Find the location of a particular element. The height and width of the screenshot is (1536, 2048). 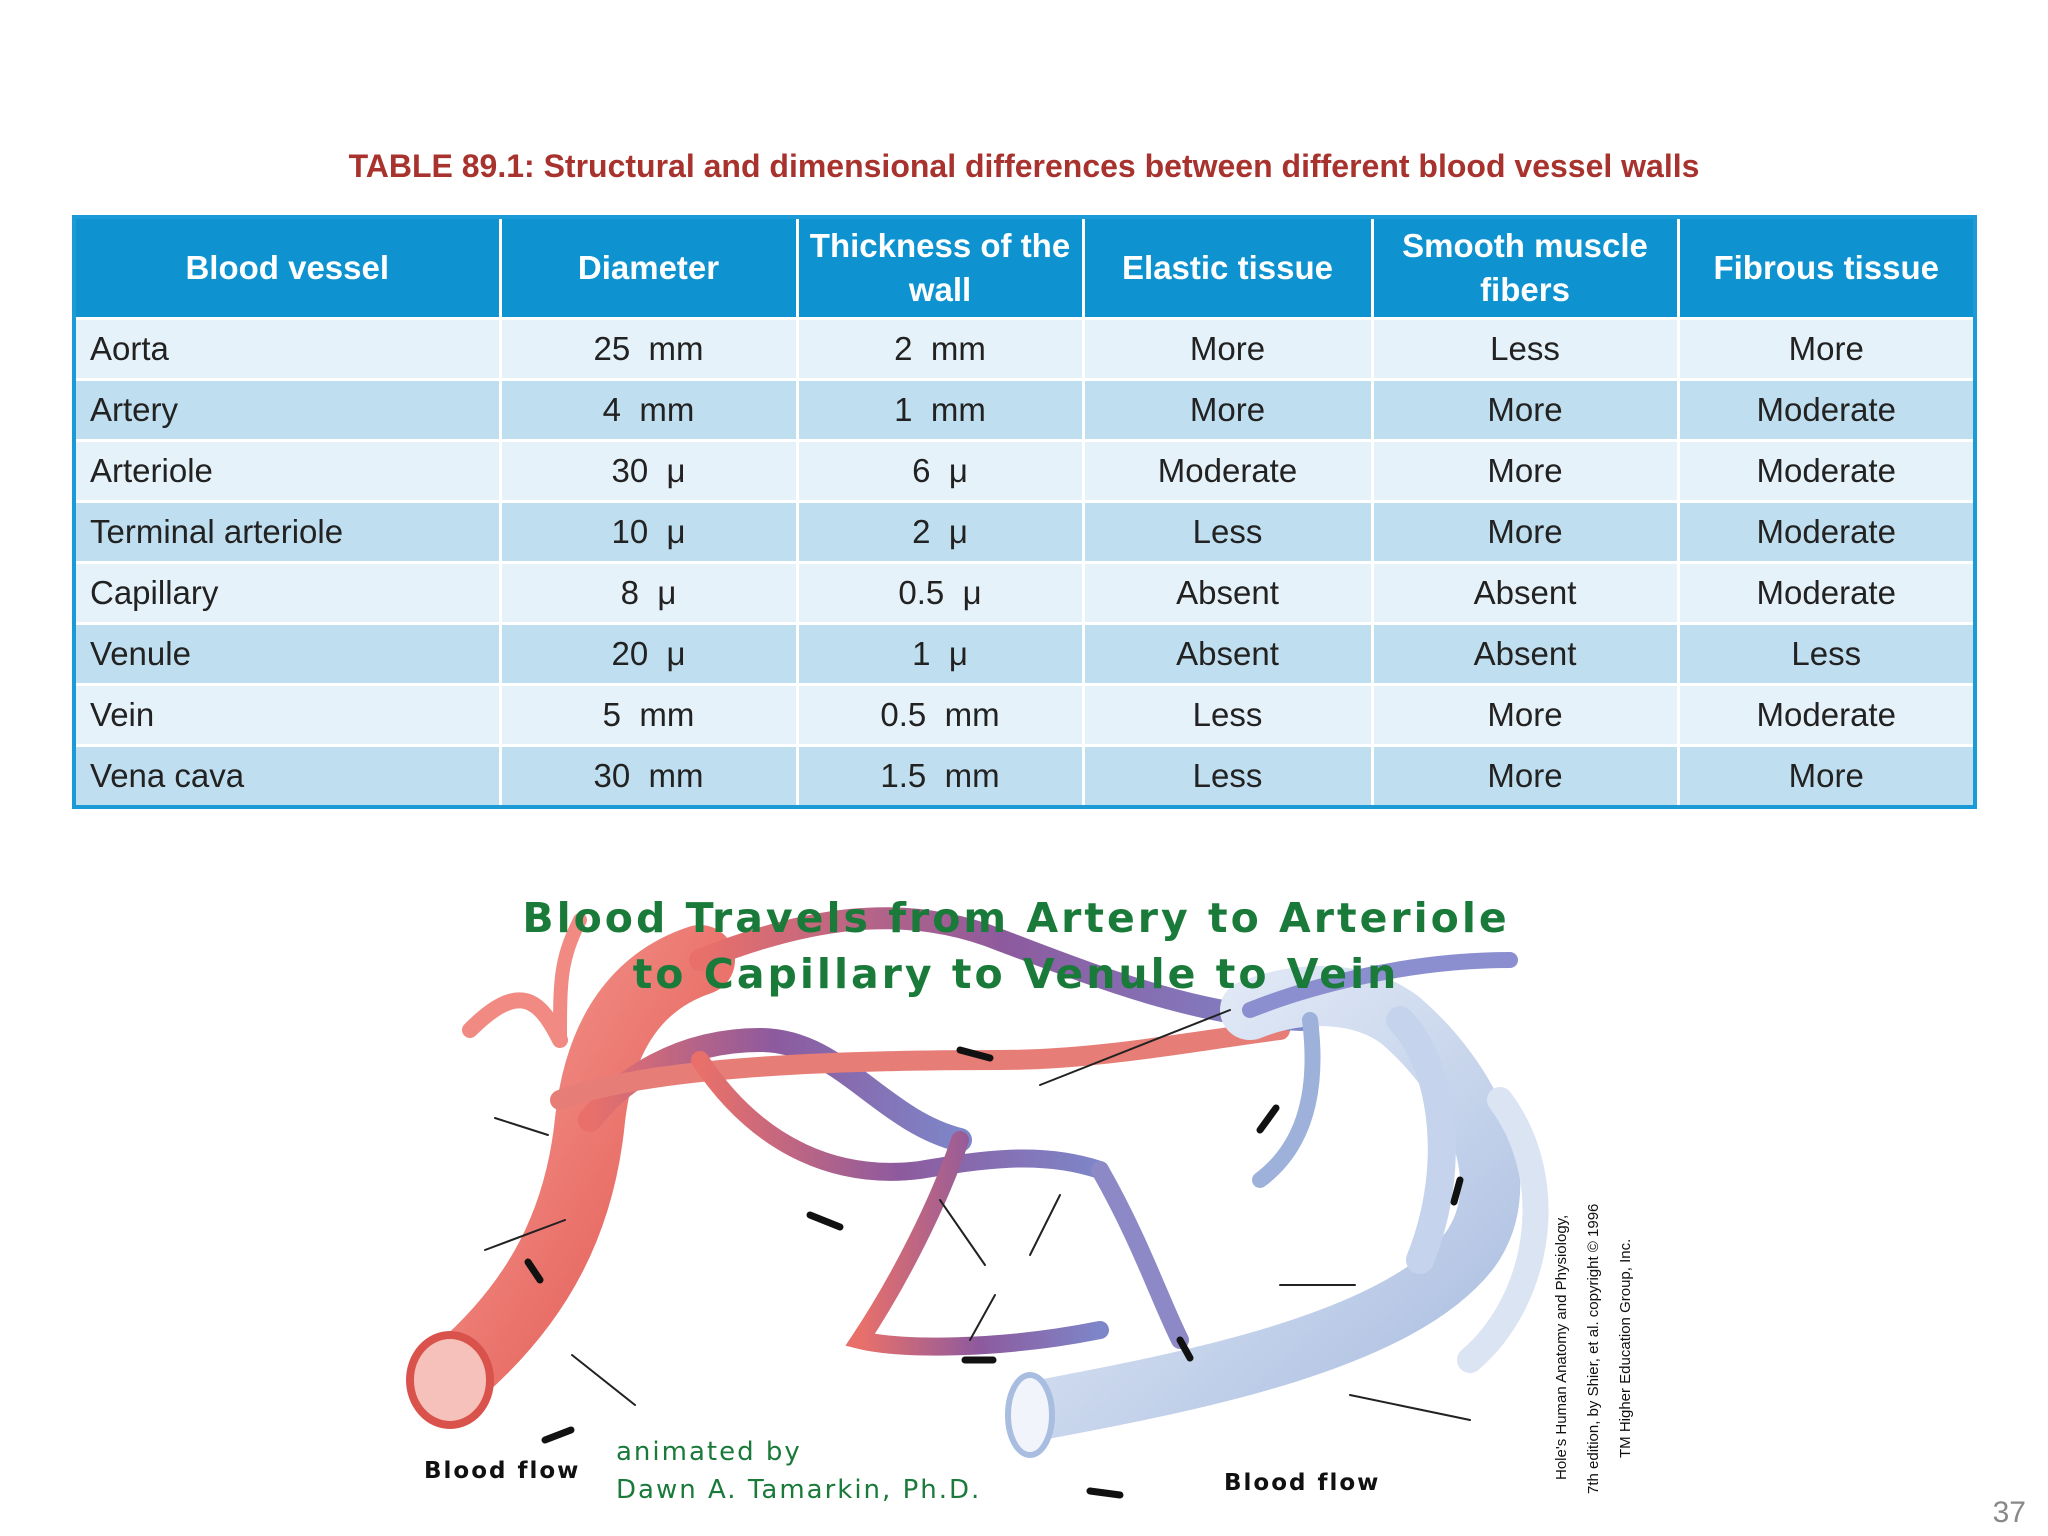

table-cell: 5 mm is located at coordinates (649, 714).